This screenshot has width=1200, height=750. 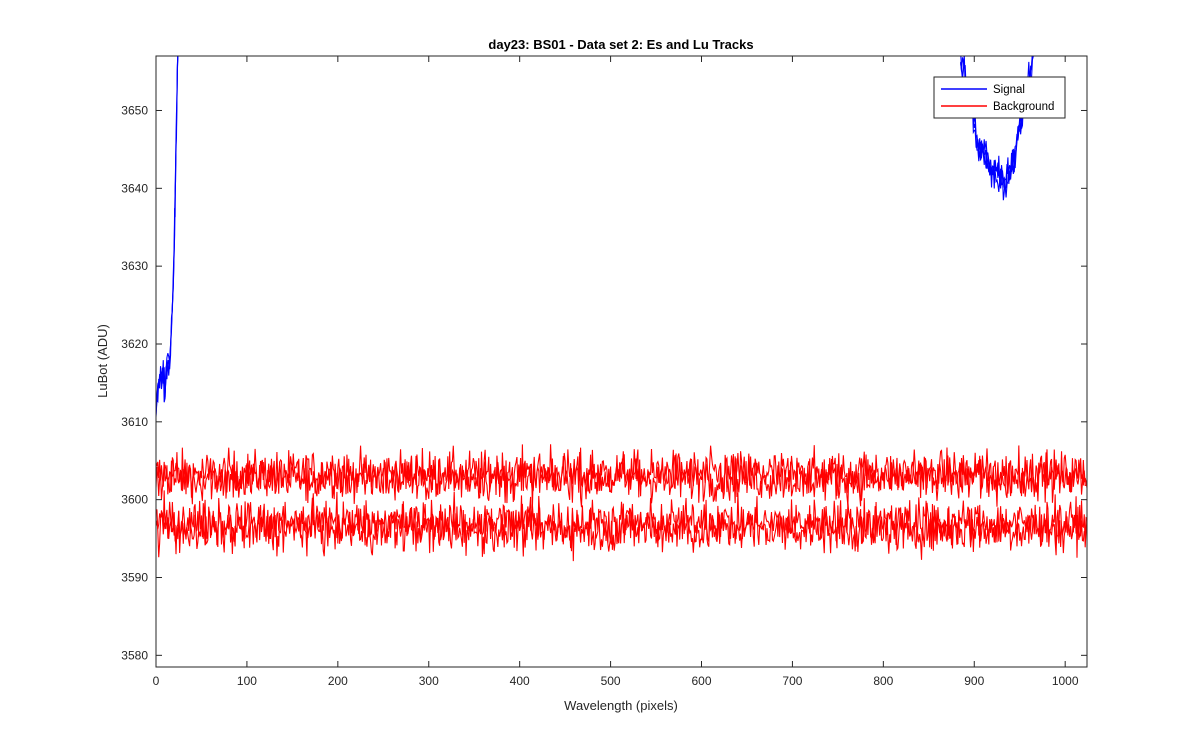 What do you see at coordinates (134, 577) in the screenshot?
I see `y-tick-label: 3590` at bounding box center [134, 577].